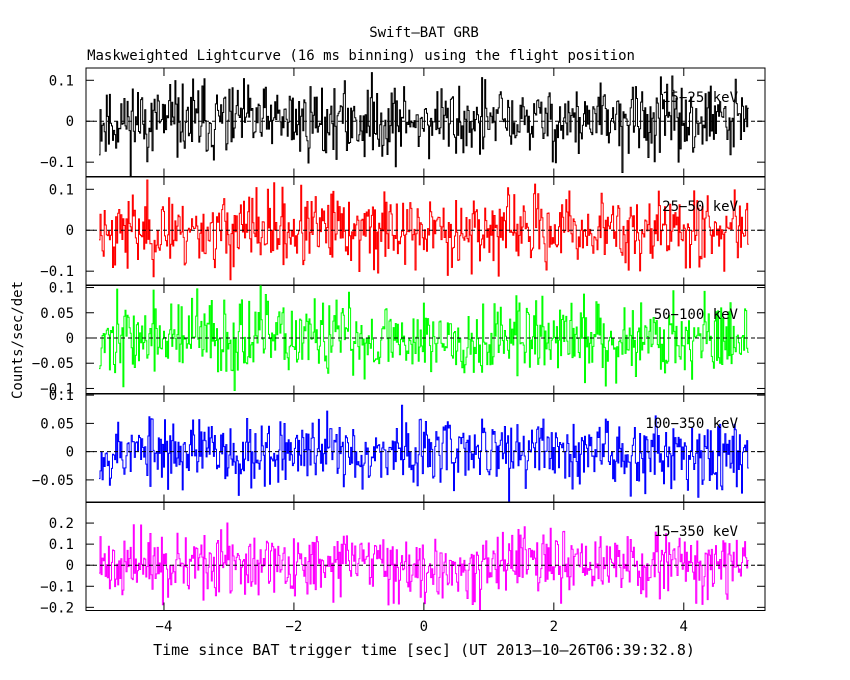  I want to click on panel-3: −0.1 −0.05 0 0.05 0.1 50−100 keV, so click(399, 339).